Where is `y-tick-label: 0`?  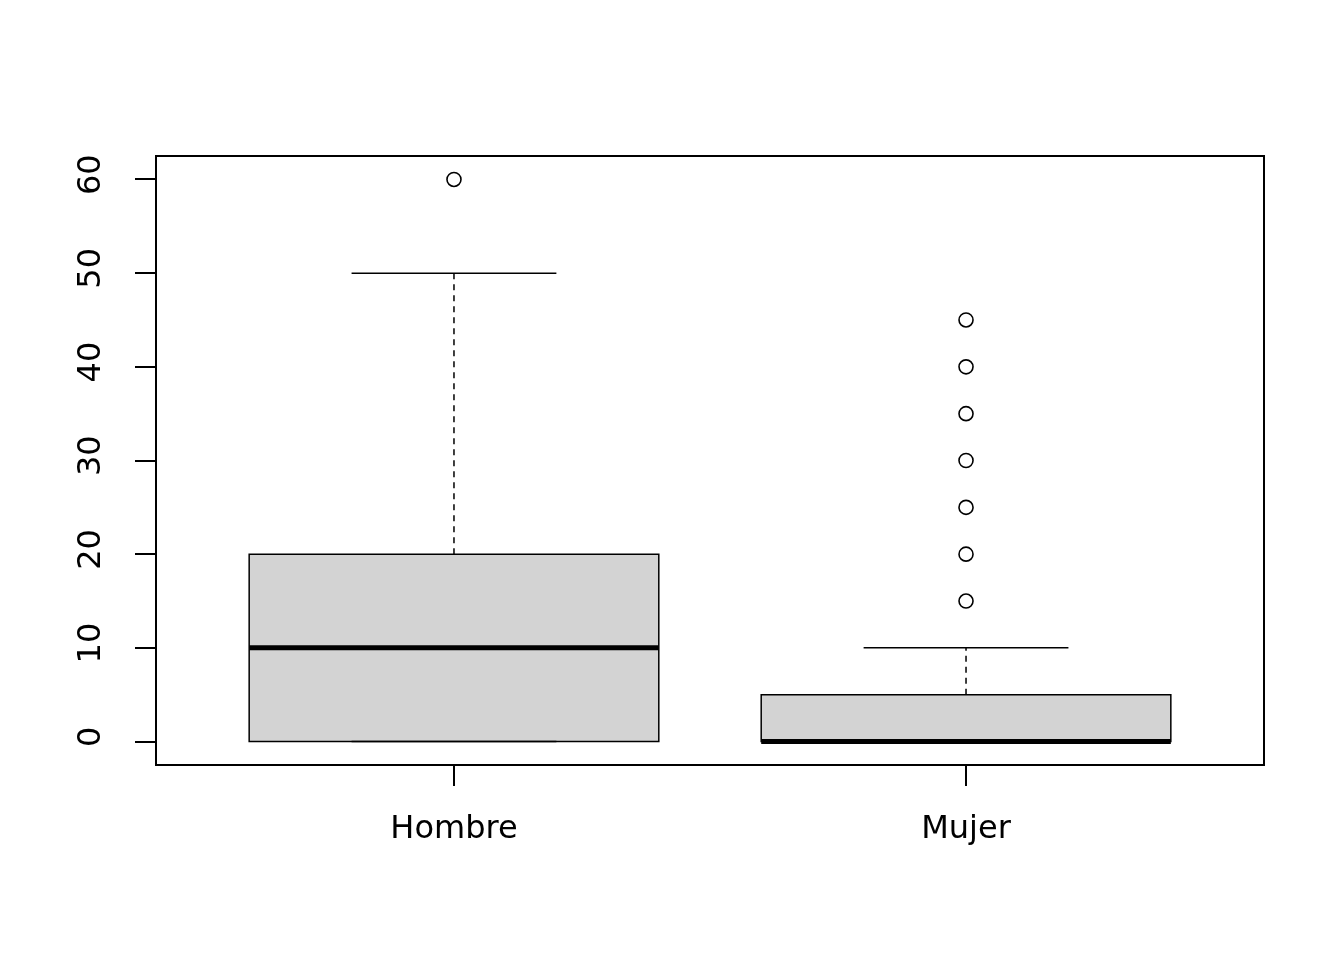 y-tick-label: 0 is located at coordinates (89, 736).